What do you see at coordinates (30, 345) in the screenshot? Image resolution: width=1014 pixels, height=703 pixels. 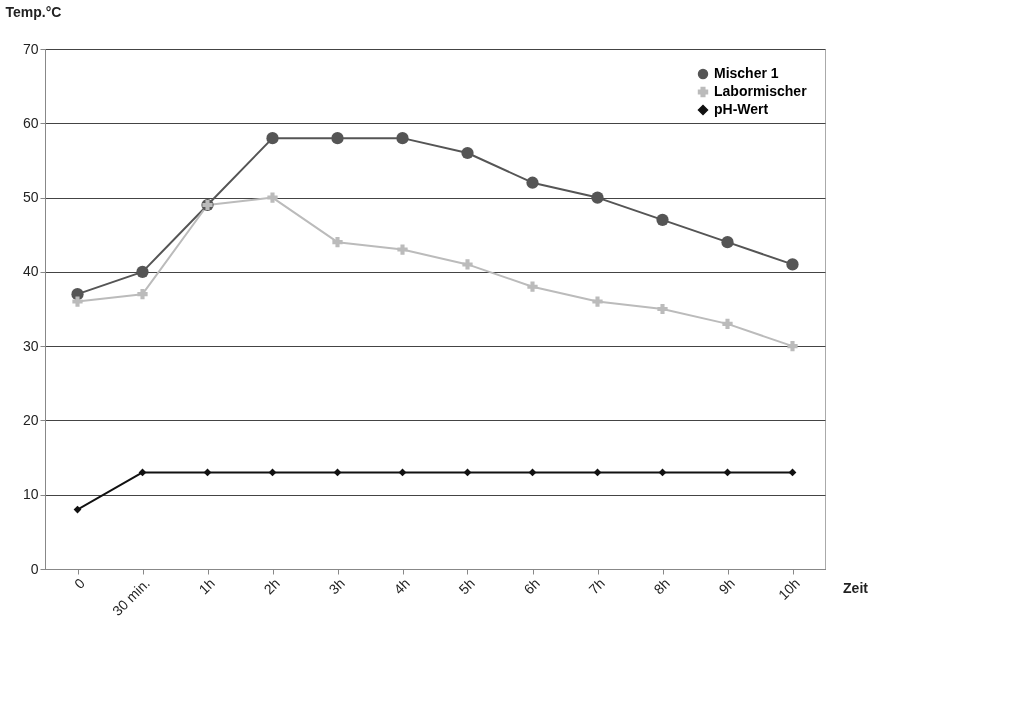 I see `y-tick-label: 30` at bounding box center [30, 345].